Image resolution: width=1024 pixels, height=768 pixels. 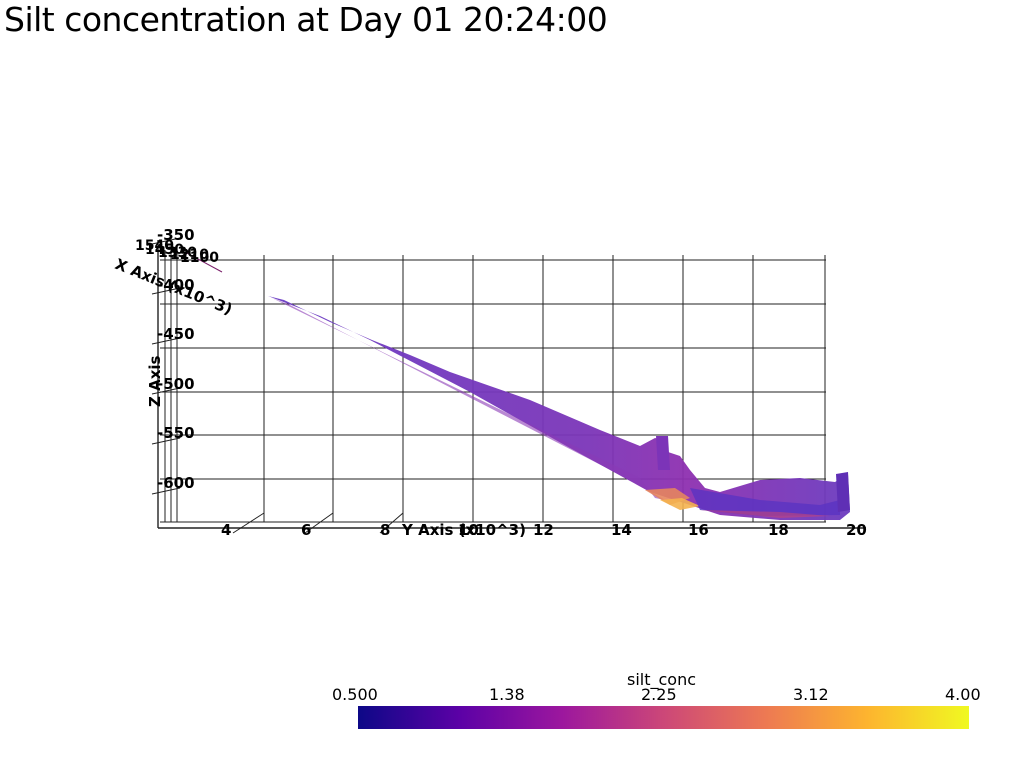 I want to click on z-tick-label-0: -350, so click(x=176, y=235).